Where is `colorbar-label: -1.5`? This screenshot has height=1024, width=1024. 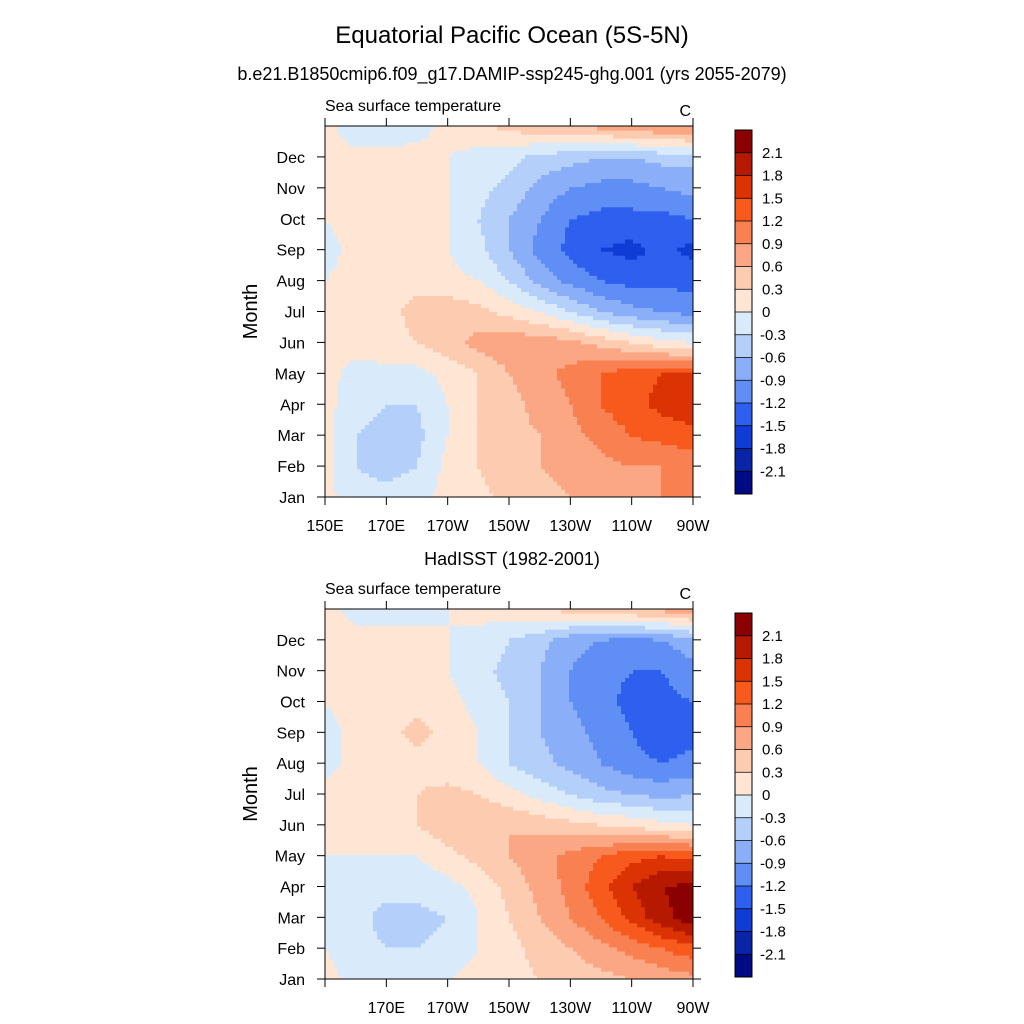 colorbar-label: -1.5 is located at coordinates (773, 909).